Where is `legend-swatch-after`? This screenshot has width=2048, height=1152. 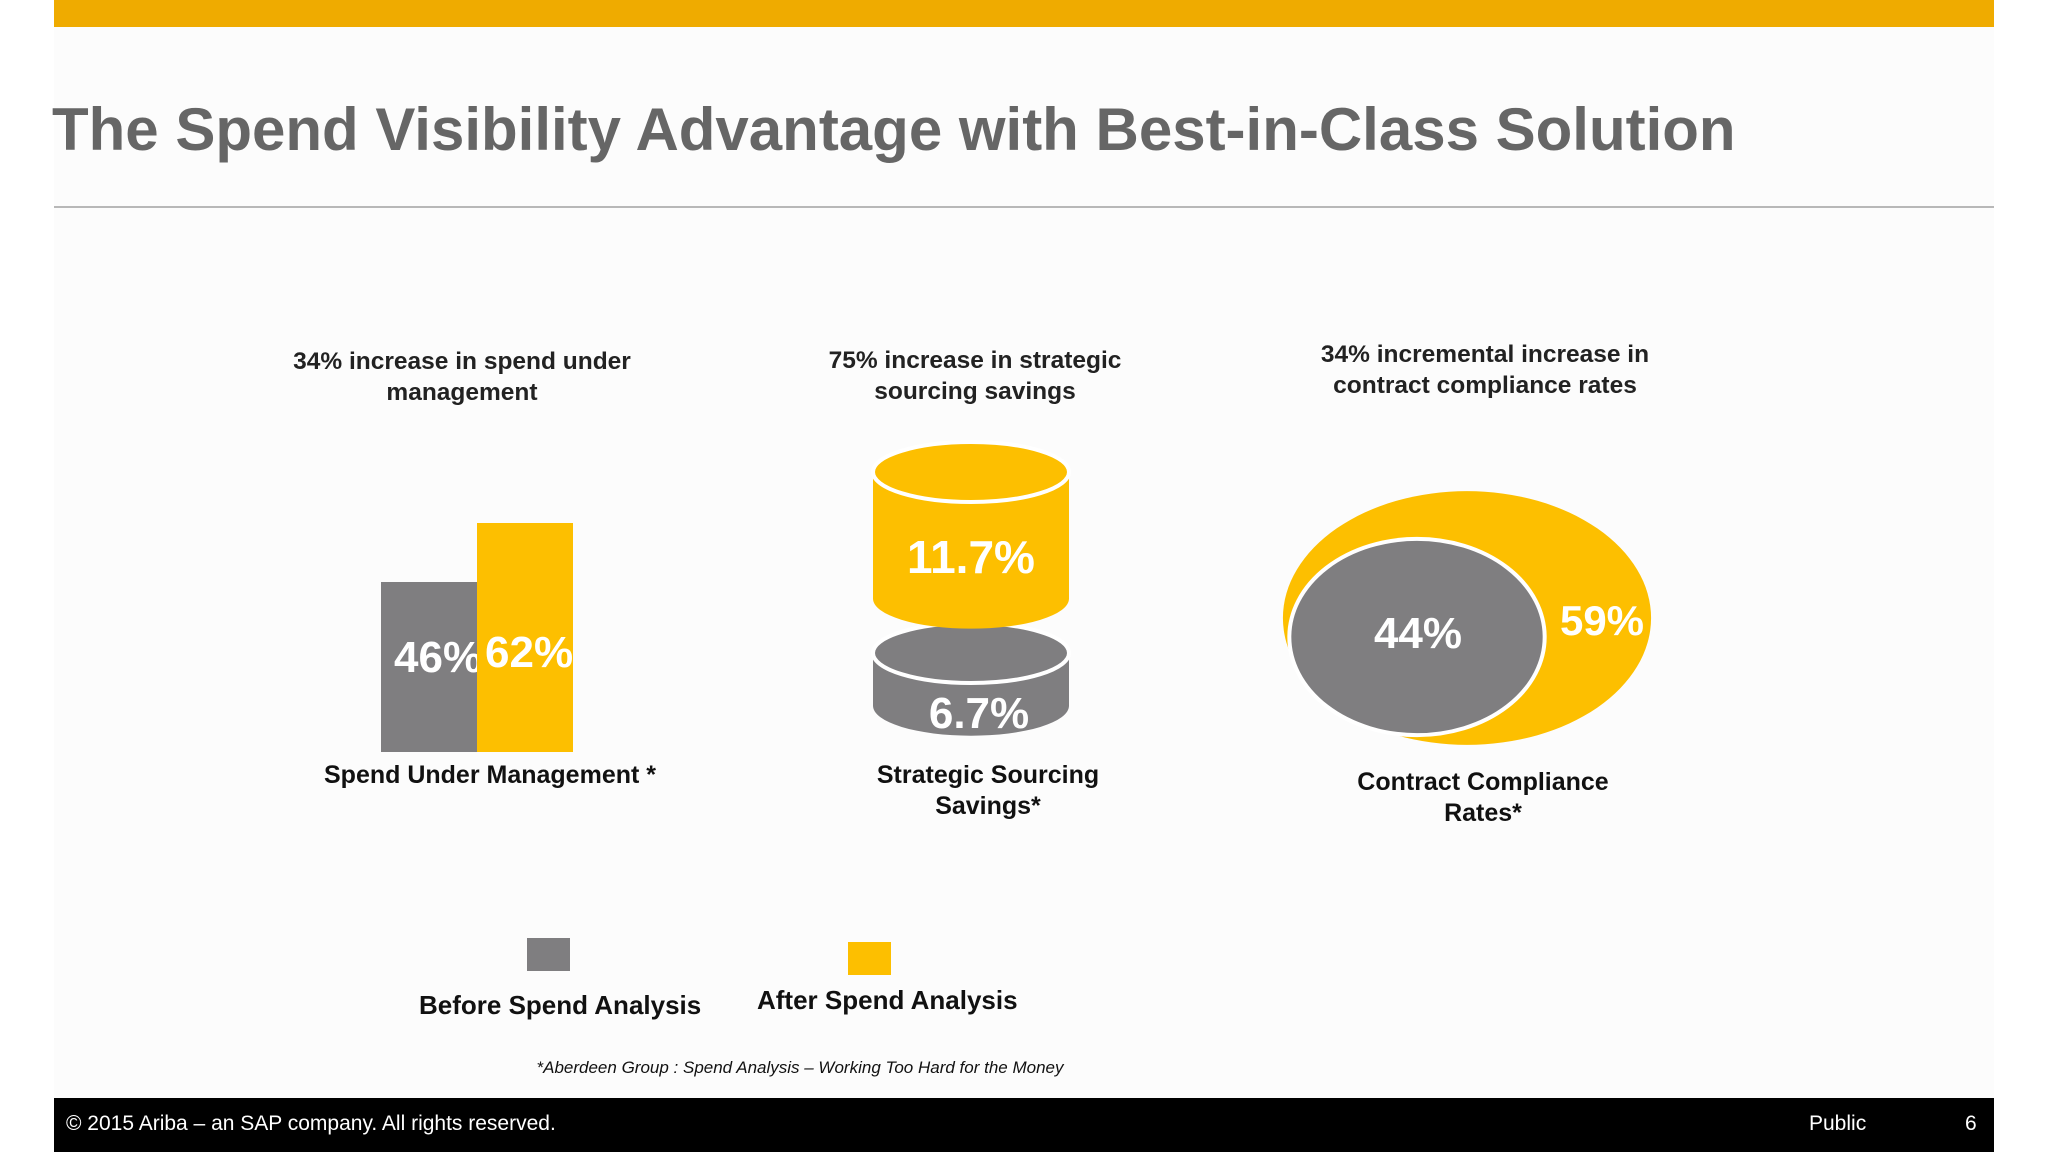
legend-swatch-after is located at coordinates (869, 958).